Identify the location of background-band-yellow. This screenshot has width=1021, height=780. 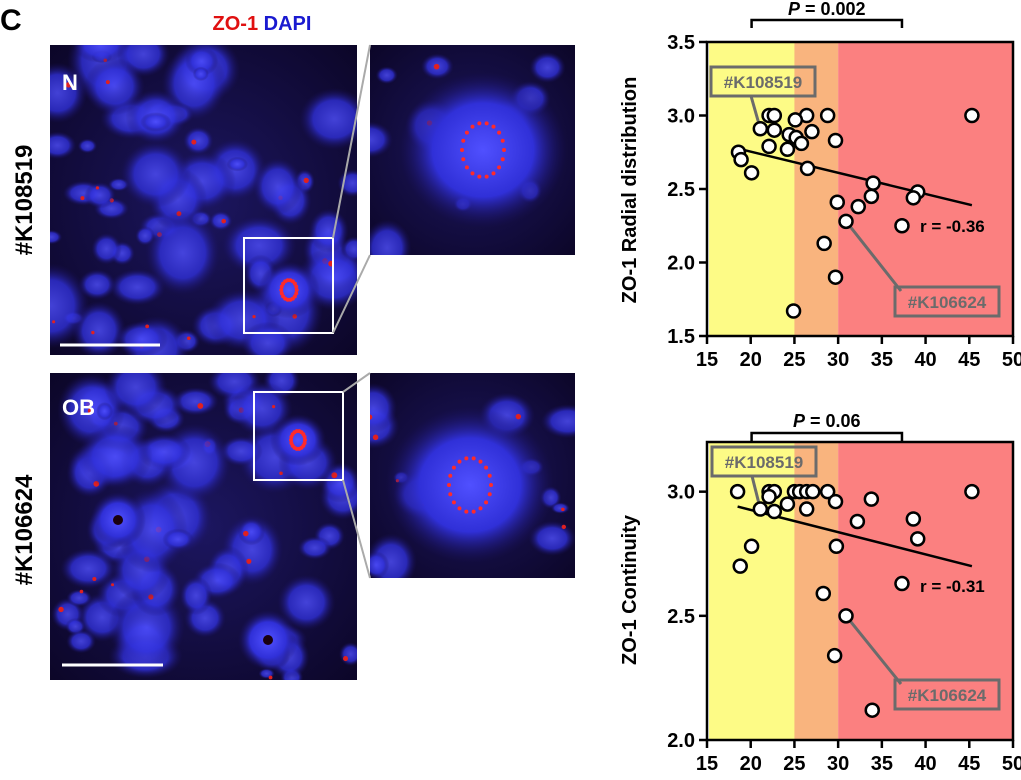
(753, 189).